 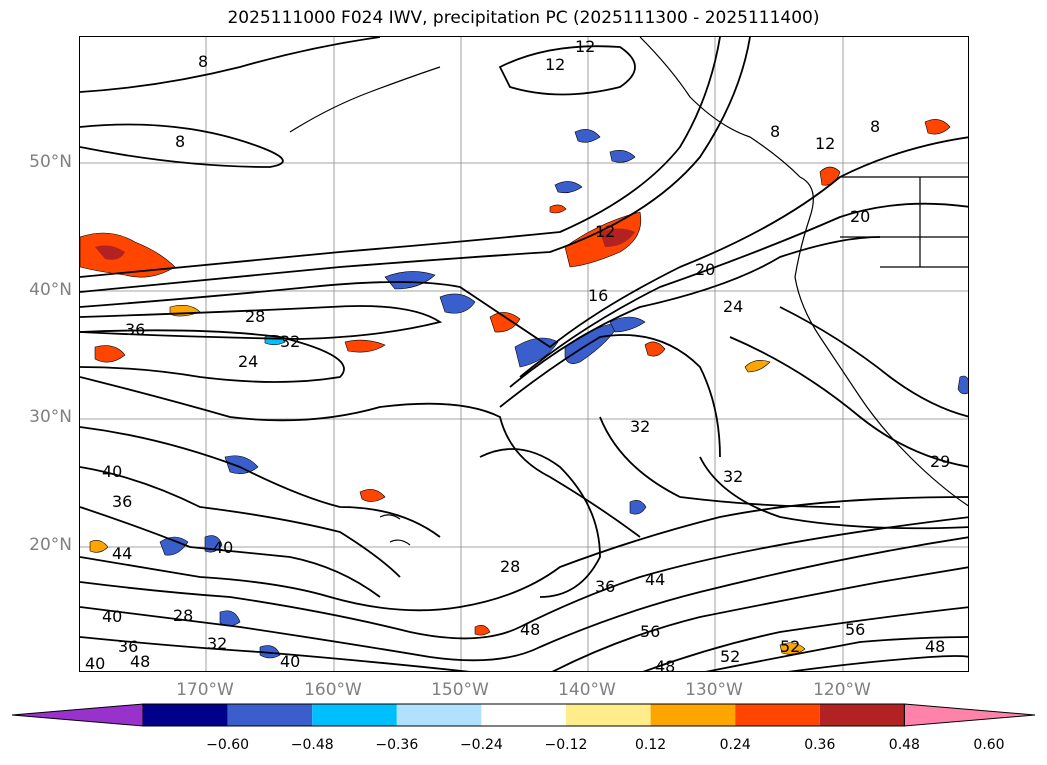 I want to click on colorbar-tick-label: −0.36, so click(x=397, y=745).